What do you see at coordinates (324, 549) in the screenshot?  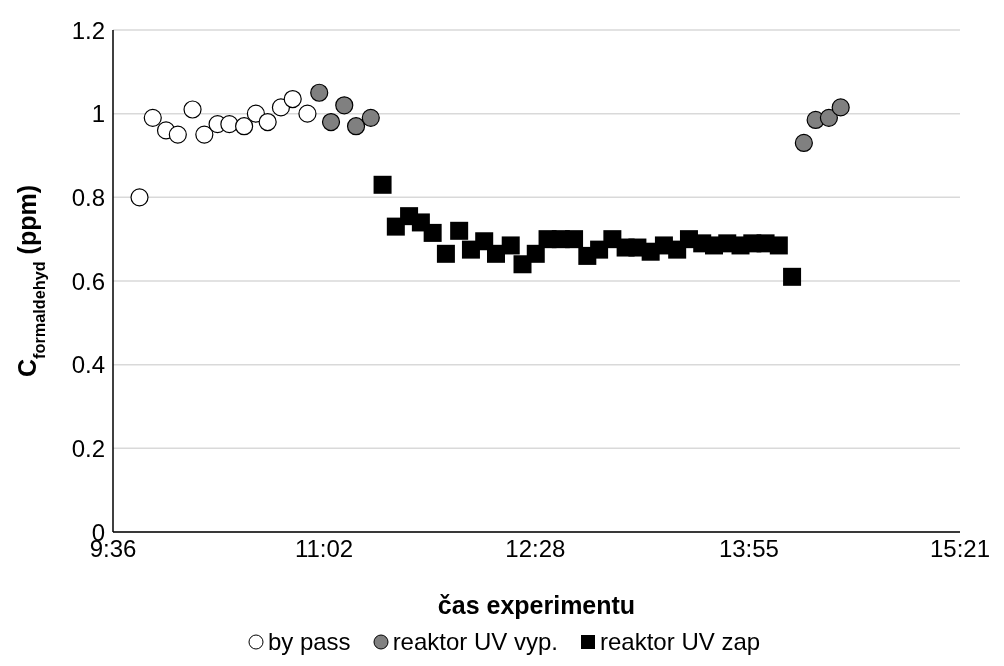 I see `x-tick-label: 11:02` at bounding box center [324, 549].